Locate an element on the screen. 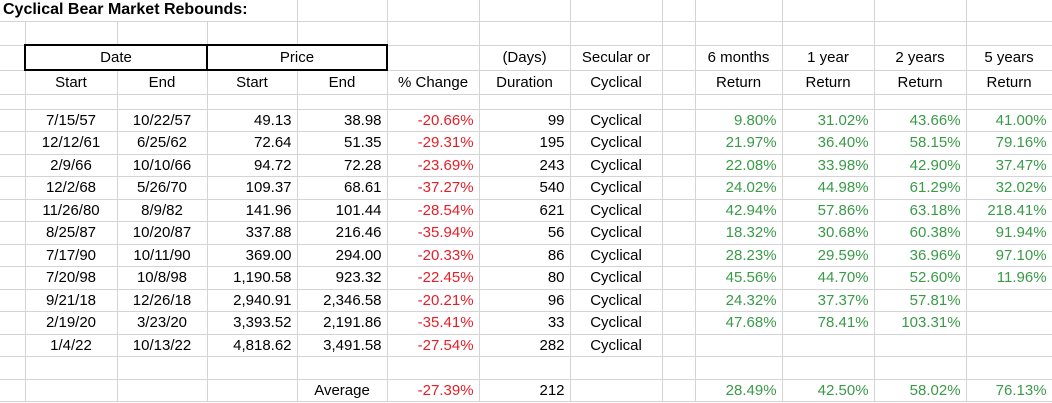 Image resolution: width=1052 pixels, height=403 pixels. cell-return-6m: 42.94% is located at coordinates (739, 210).